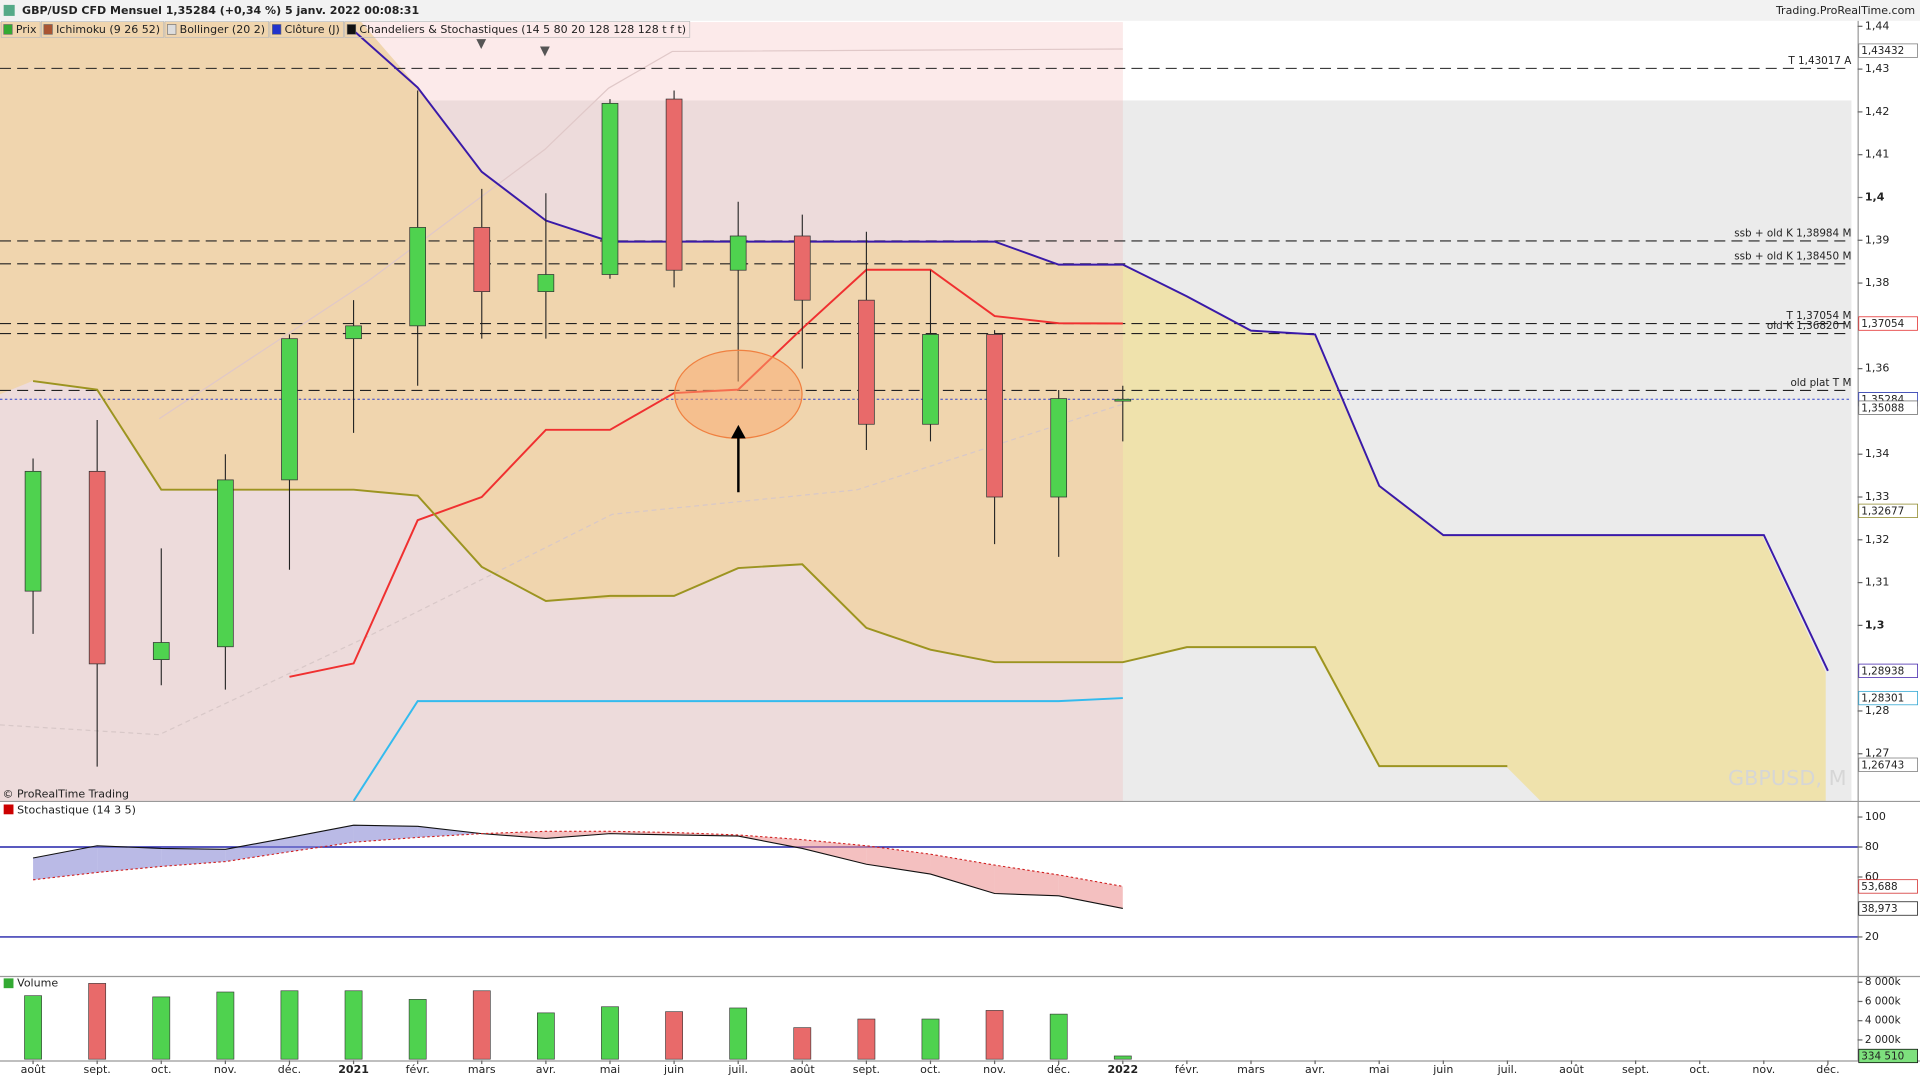  Describe the element at coordinates (108, 29) in the screenshot. I see `legend-label: Ichimoku (9 26 52)` at that location.